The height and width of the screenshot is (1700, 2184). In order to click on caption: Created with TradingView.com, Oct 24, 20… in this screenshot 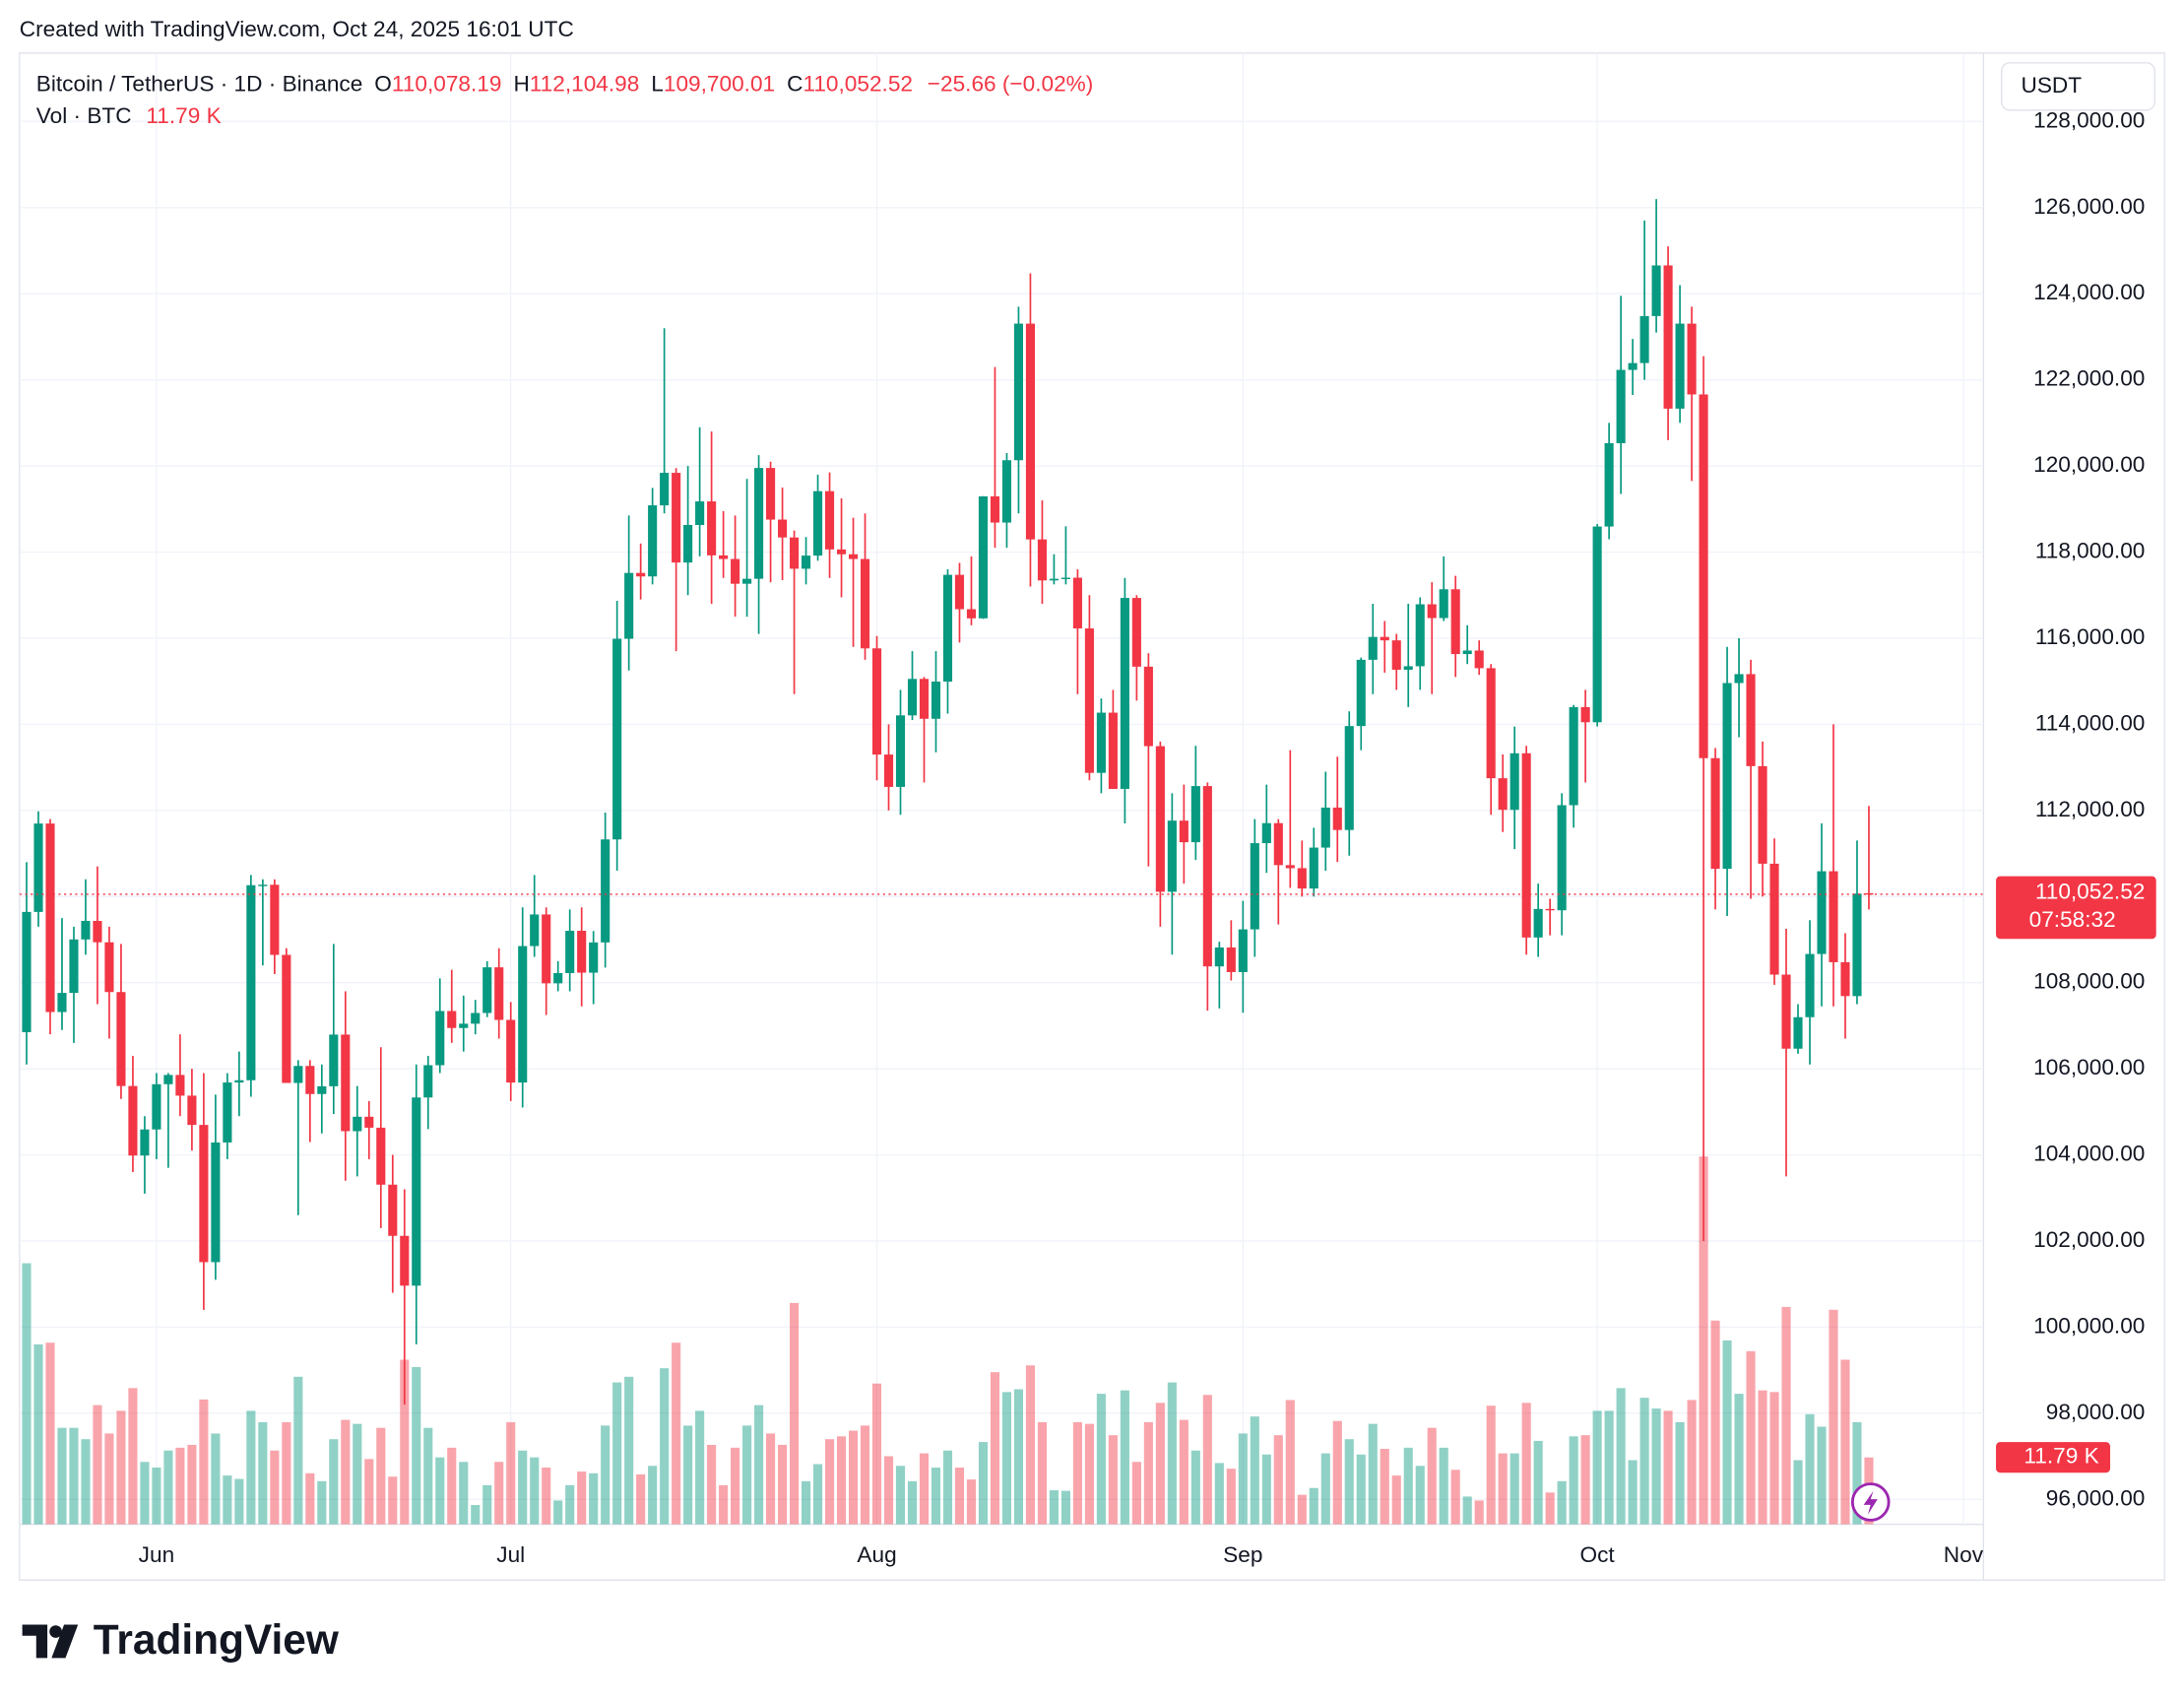, I will do `click(297, 29)`.